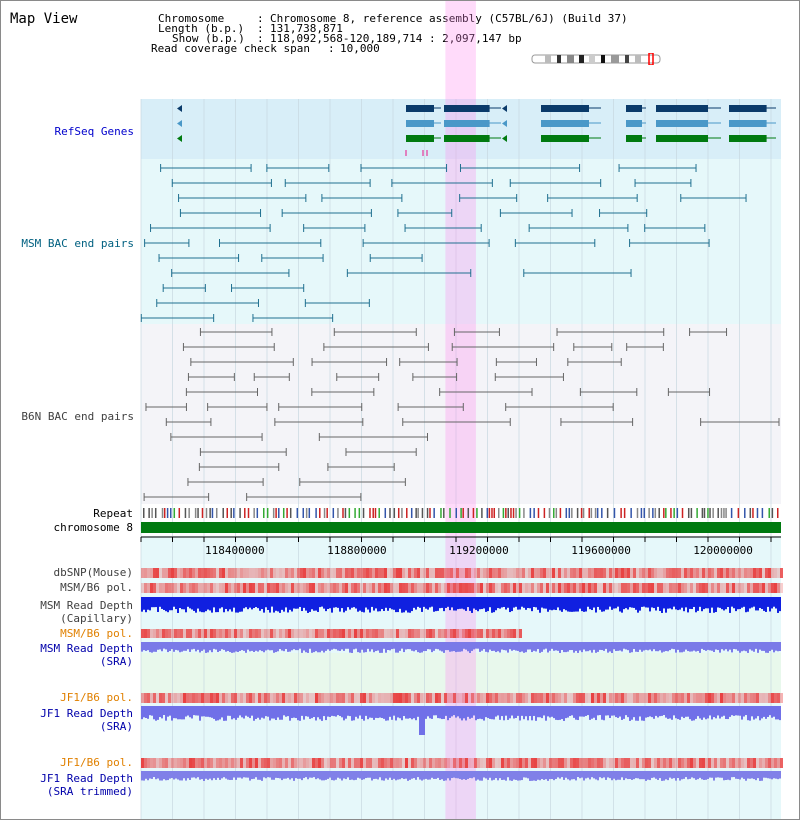 This screenshot has height=820, width=800. Describe the element at coordinates (179, 108) in the screenshot. I see `gene-arrow` at that location.